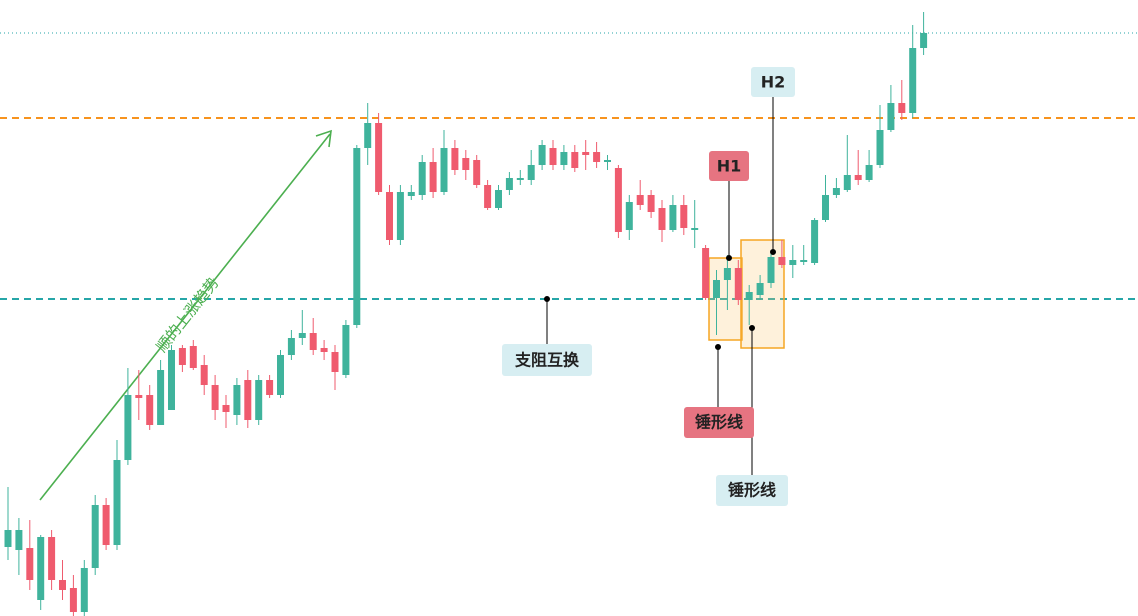 The height and width of the screenshot is (616, 1138). I want to click on callouts, so click(660, 285).